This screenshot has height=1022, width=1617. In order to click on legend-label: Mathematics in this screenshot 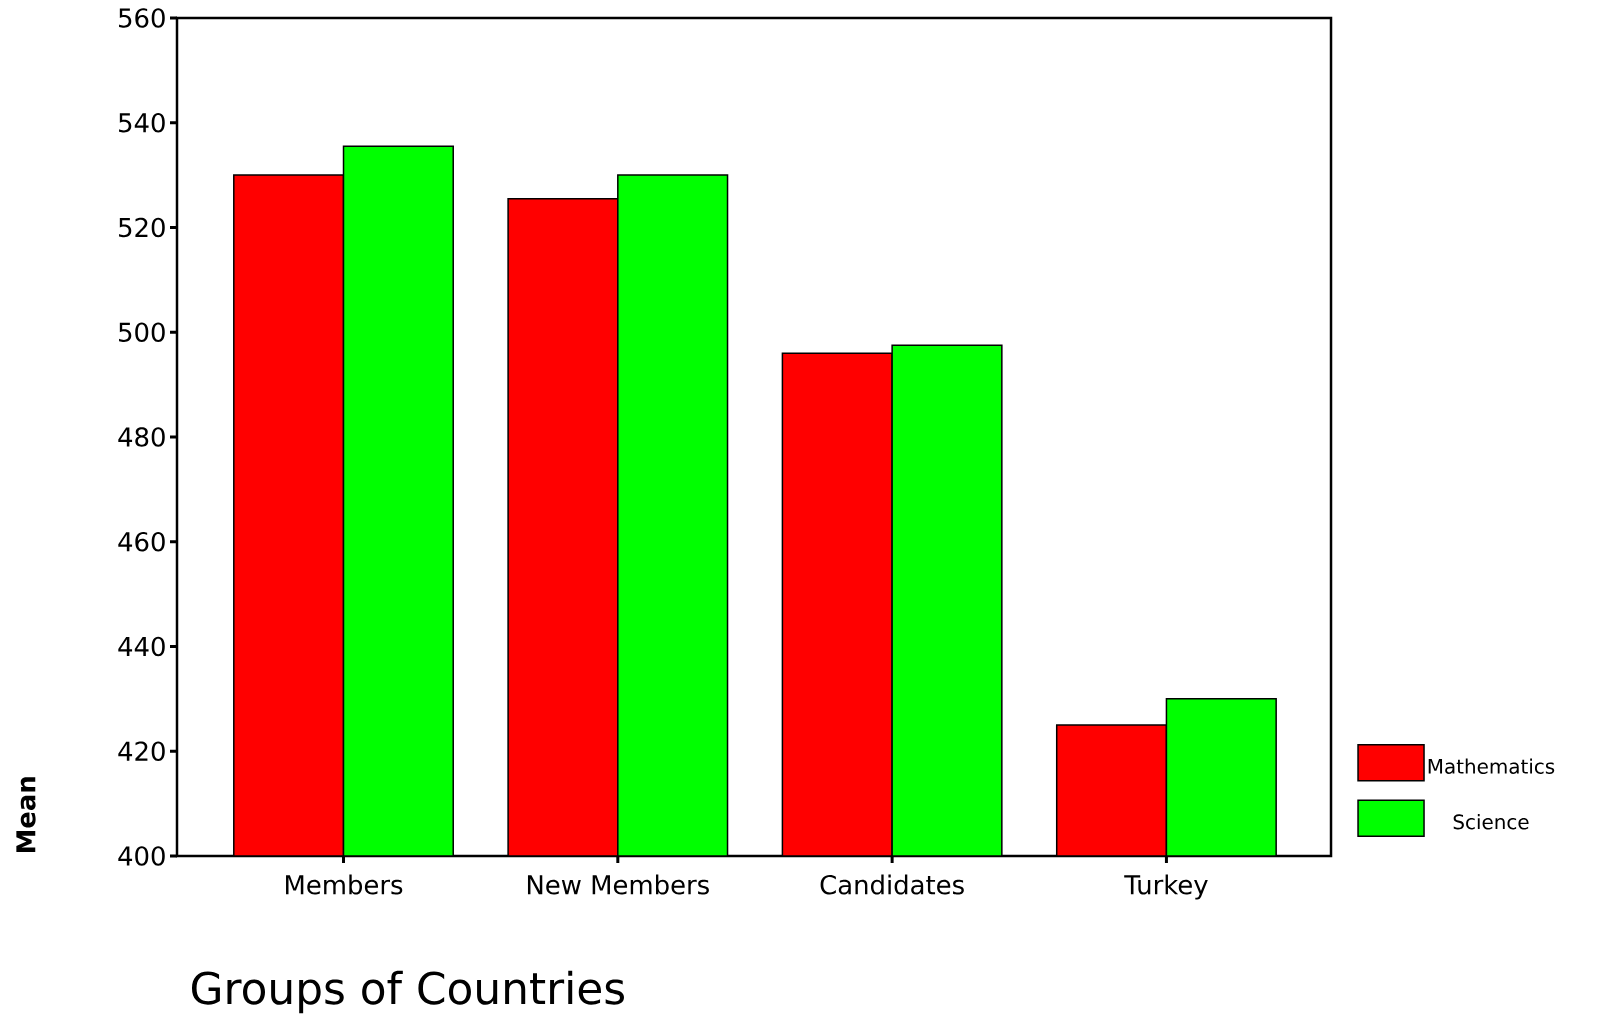, I will do `click(1491, 766)`.